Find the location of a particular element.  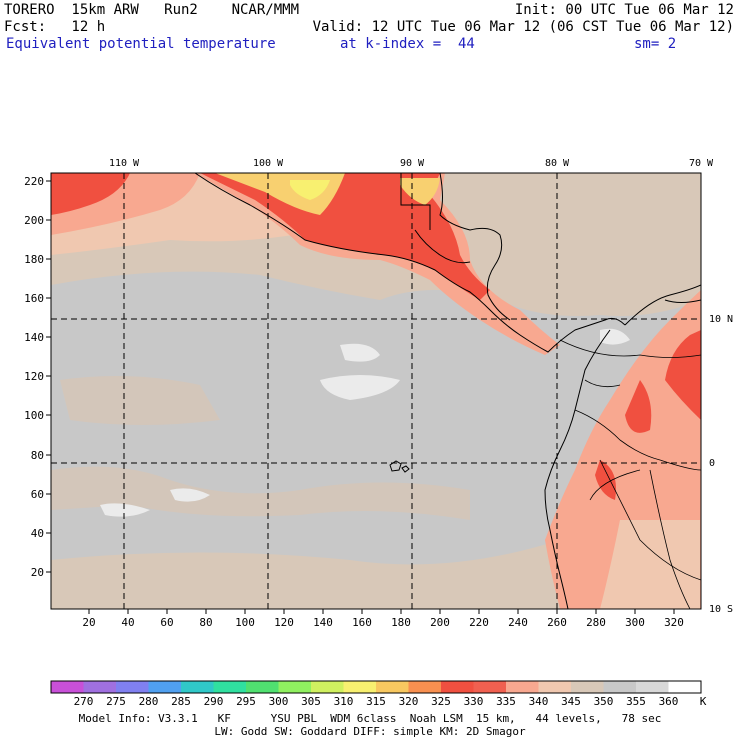

level-index: at k-index = 44 is located at coordinates (407, 44).